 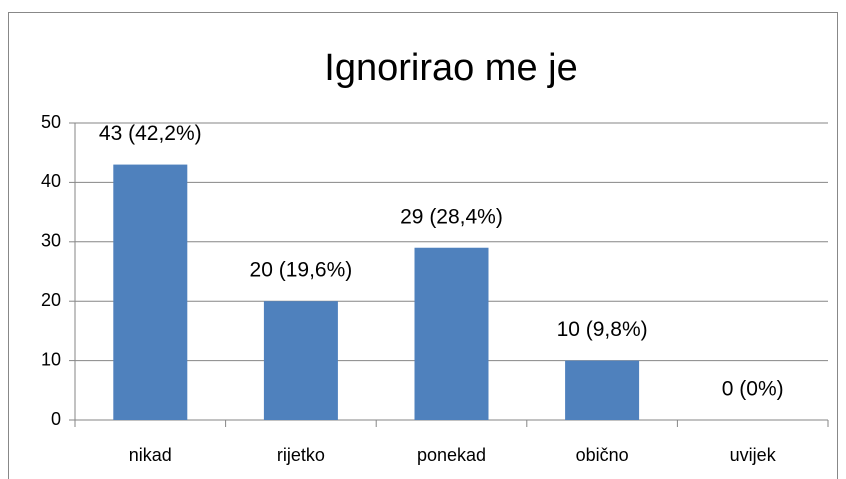 I want to click on chart-title: Ignorirao me je, so click(x=450, y=68).